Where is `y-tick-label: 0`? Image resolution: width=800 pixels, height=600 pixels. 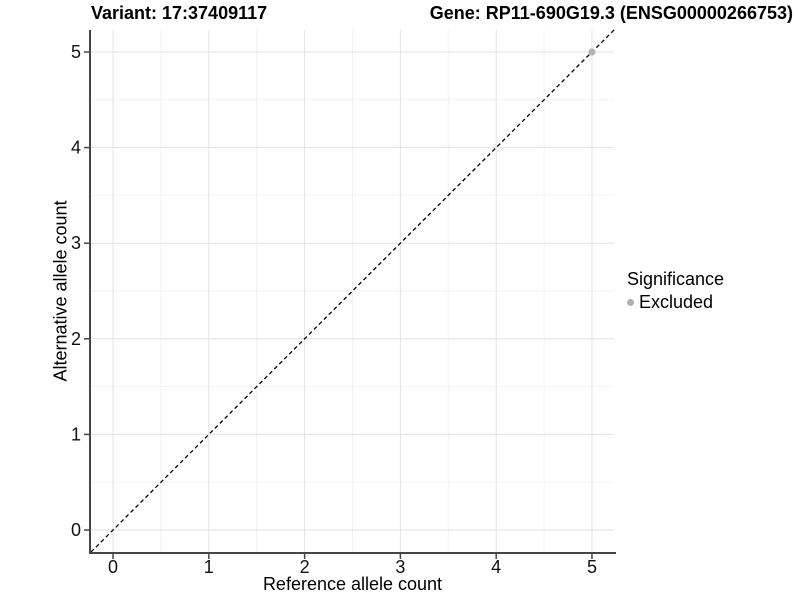
y-tick-label: 0 is located at coordinates (76, 530).